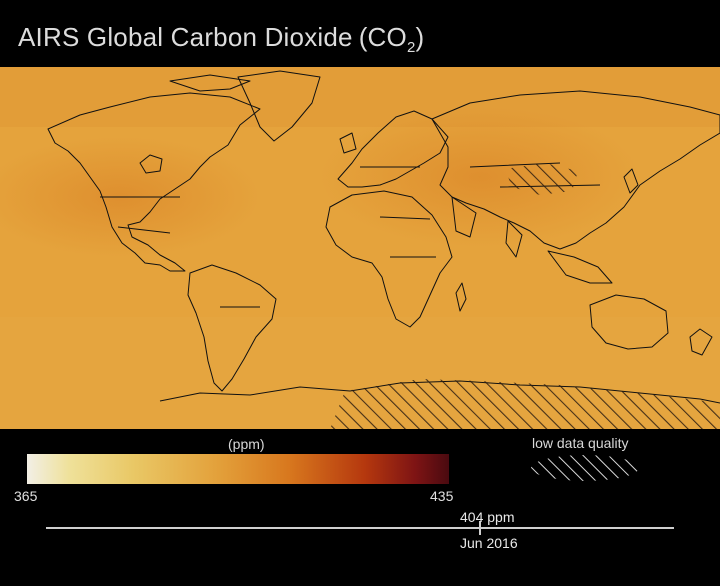 This screenshot has width=720, height=586. I want to click on current-value: 404 ppm, so click(487, 517).